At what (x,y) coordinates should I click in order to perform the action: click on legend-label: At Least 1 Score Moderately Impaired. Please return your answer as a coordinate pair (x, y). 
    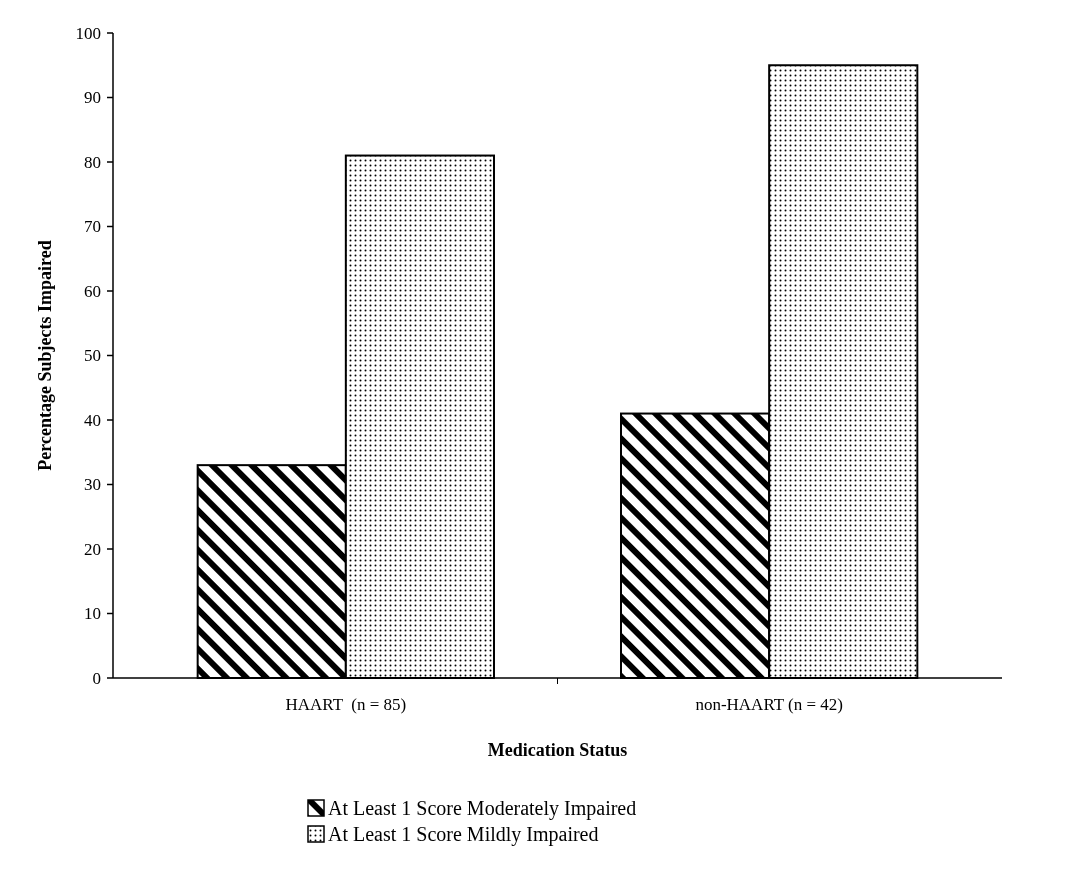
    Looking at the image, I should click on (482, 808).